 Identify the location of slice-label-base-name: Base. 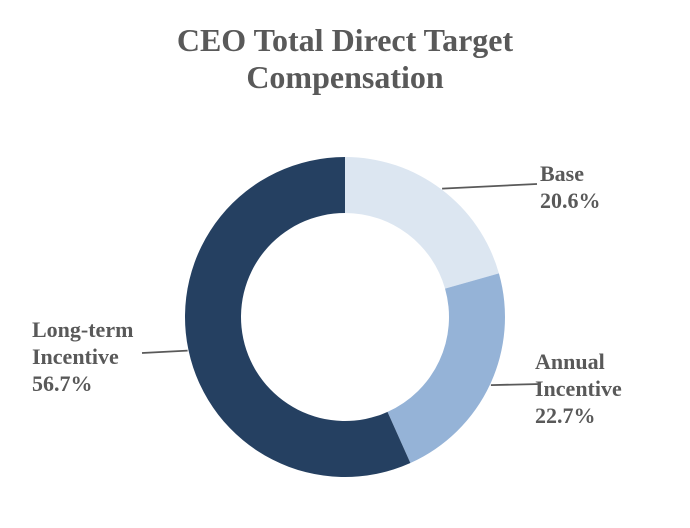
(562, 173).